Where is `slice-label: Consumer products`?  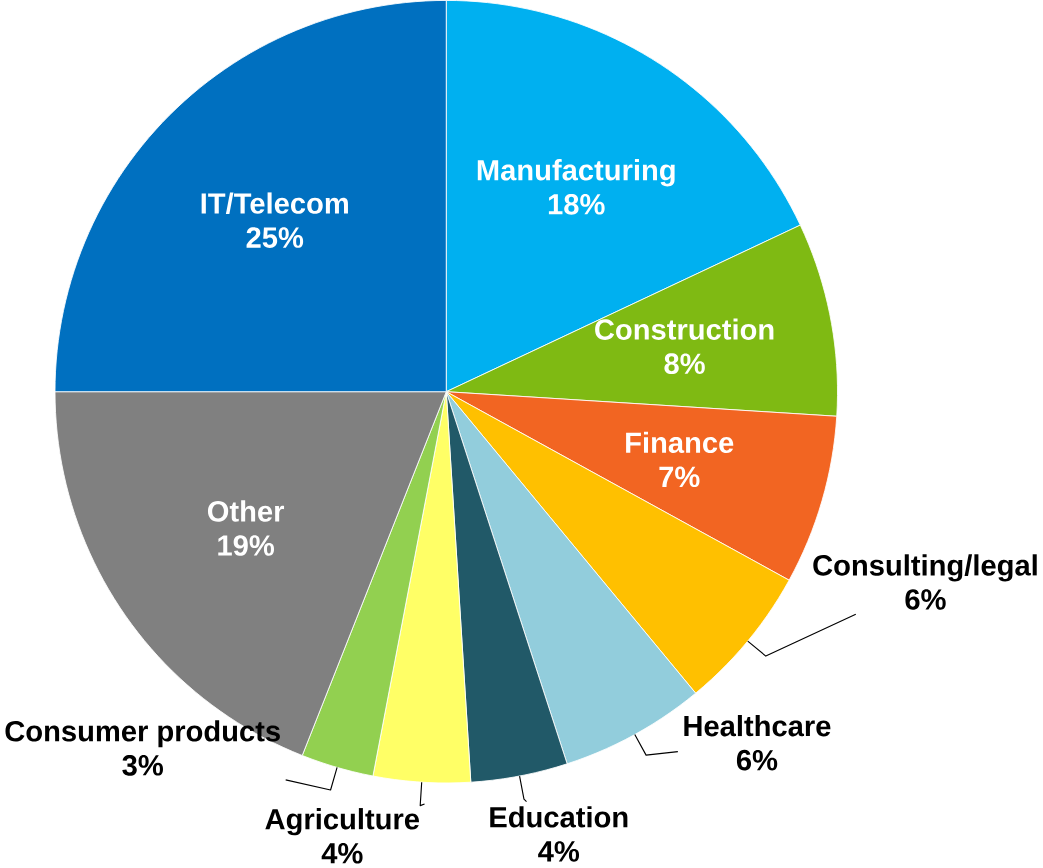 slice-label: Consumer products is located at coordinates (142, 734).